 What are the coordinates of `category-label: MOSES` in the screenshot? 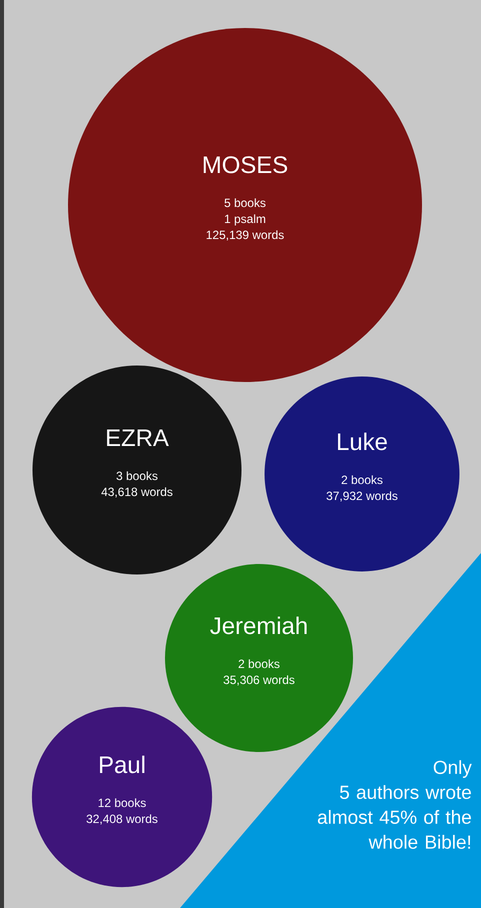 It's located at (246, 165).